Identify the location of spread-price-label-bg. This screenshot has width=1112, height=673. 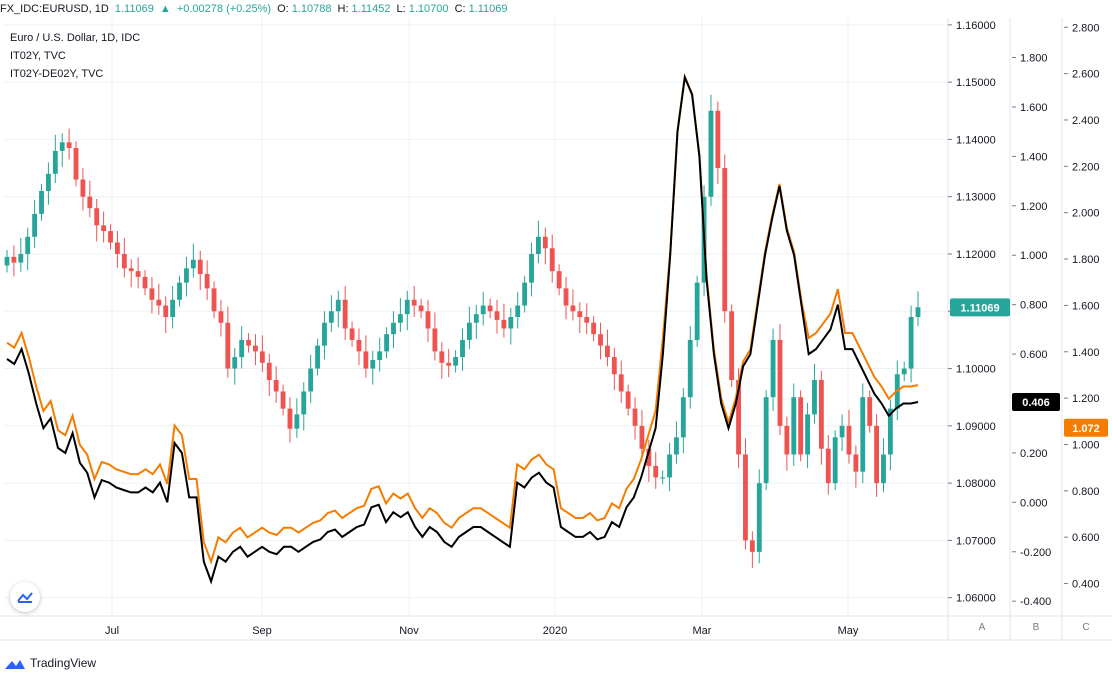
(1086, 427).